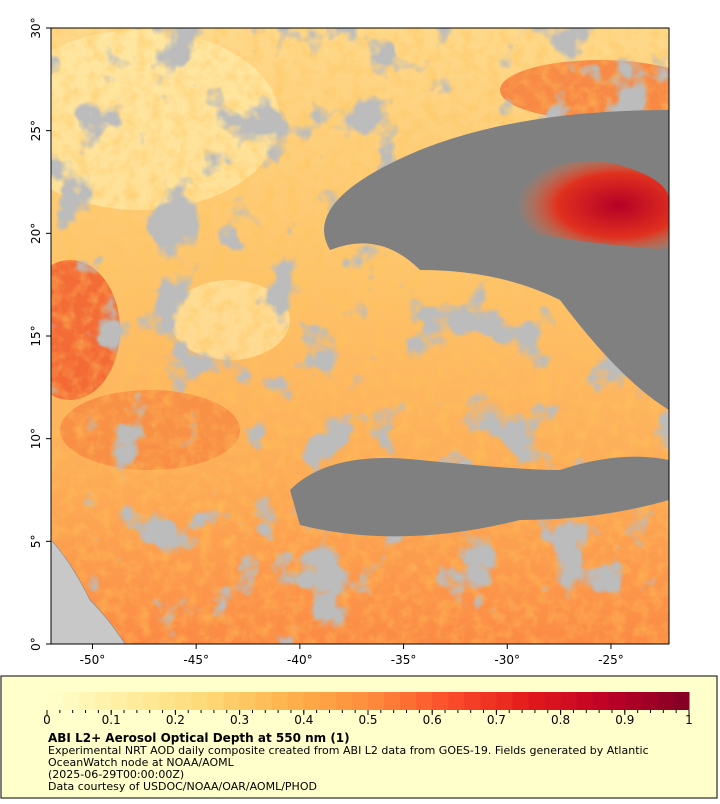  I want to click on x-tick-label: -35°, so click(404, 660).